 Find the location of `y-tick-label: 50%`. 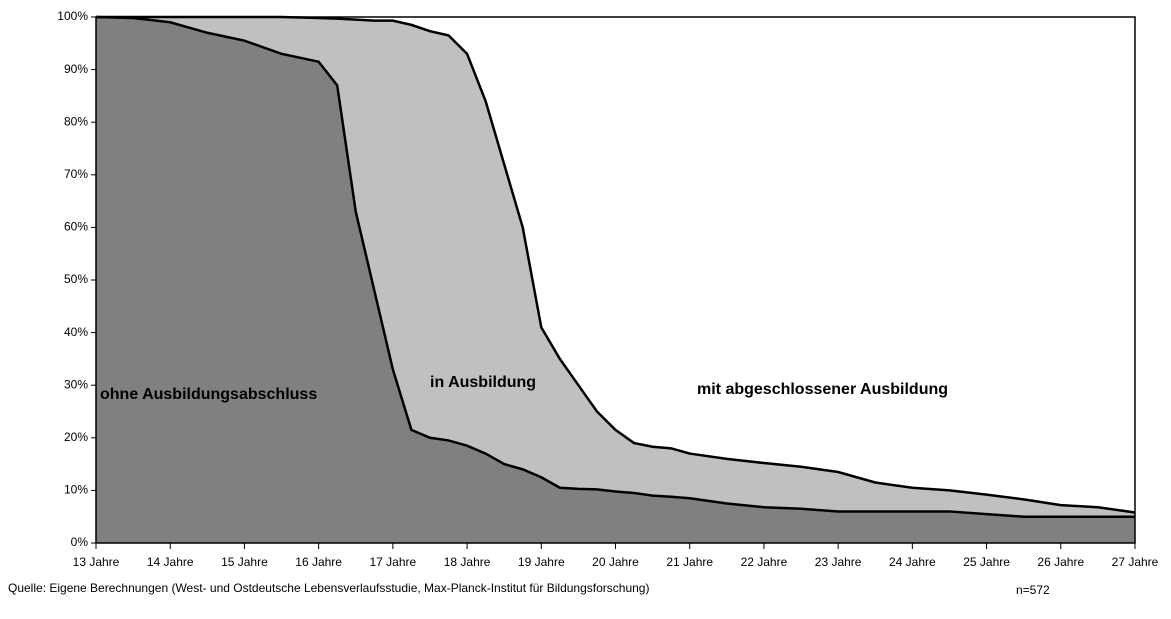

y-tick-label: 50% is located at coordinates (76, 279).